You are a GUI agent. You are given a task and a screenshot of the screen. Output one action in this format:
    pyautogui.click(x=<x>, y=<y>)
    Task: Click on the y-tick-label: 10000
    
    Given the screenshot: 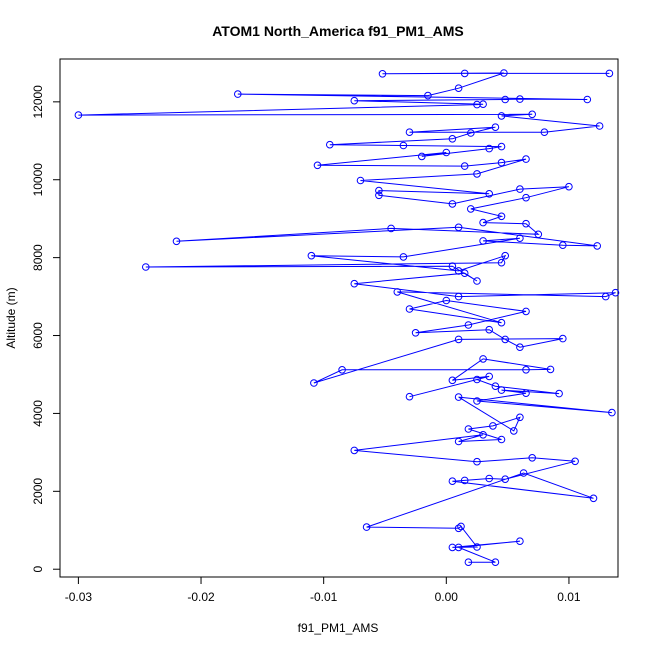 What is the action you would take?
    pyautogui.click(x=38, y=180)
    